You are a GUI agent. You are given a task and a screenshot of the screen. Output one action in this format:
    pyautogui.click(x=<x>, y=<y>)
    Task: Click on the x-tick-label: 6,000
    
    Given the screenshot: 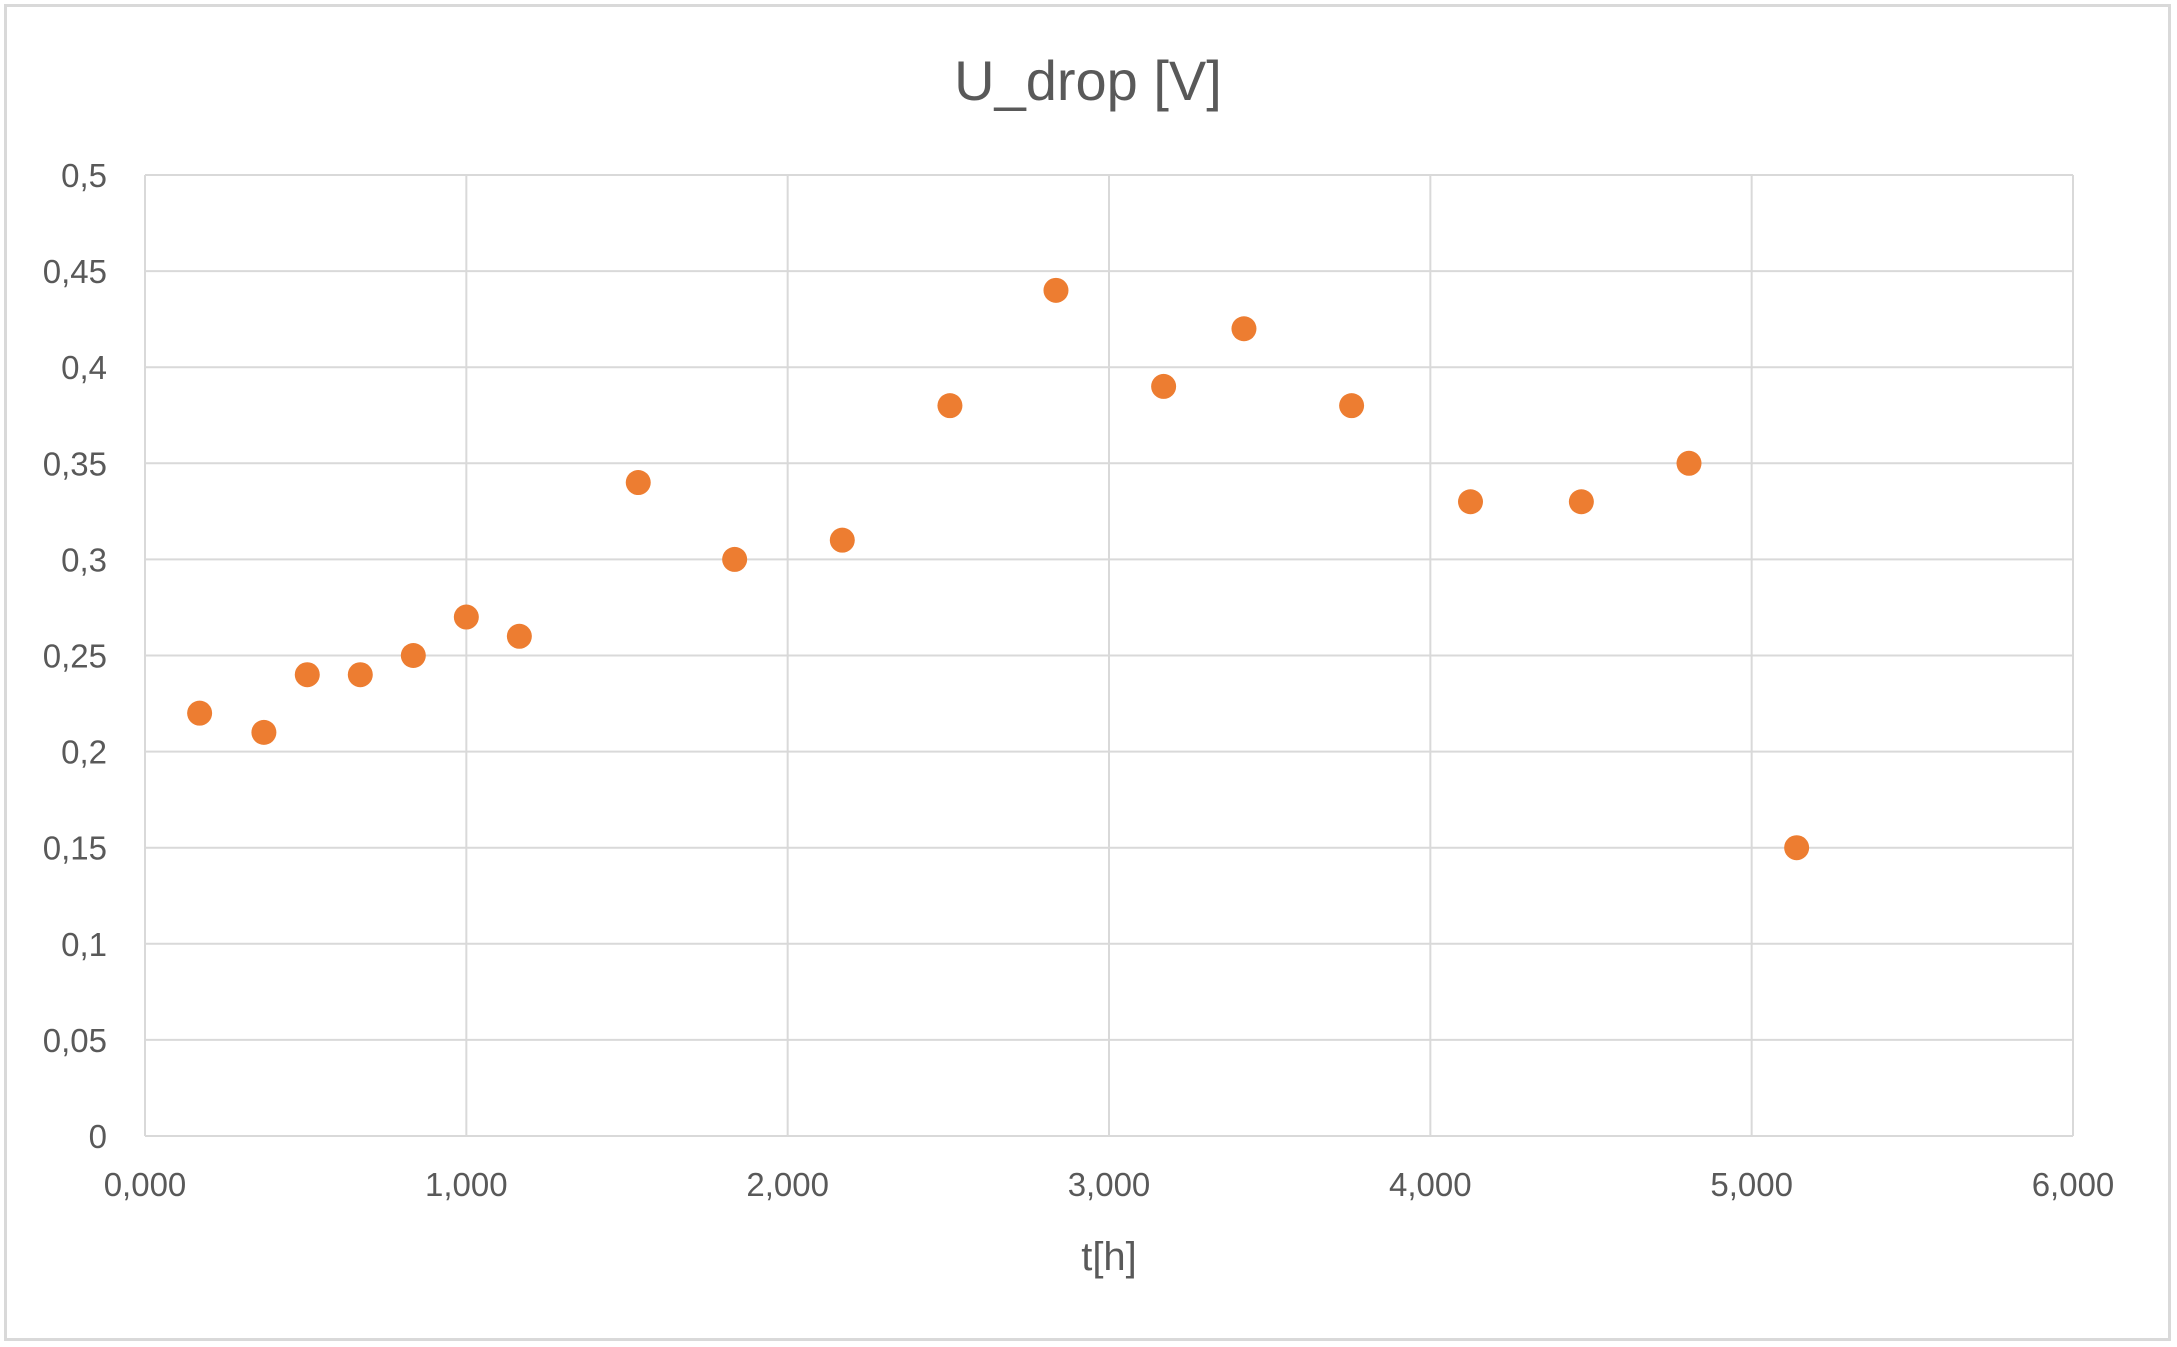 What is the action you would take?
    pyautogui.click(x=2073, y=1184)
    